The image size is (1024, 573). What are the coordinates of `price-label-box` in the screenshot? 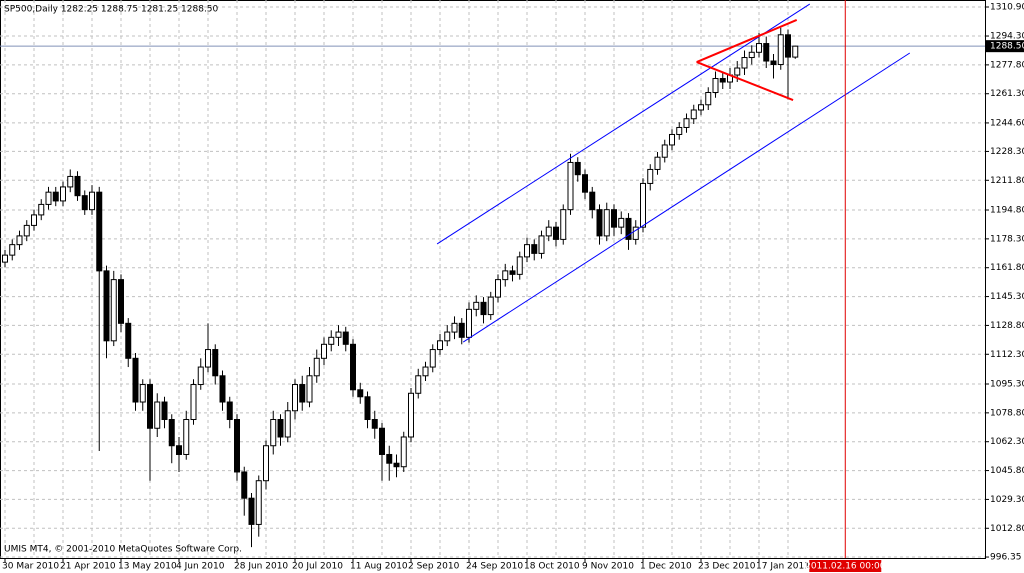 It's located at (1005, 46).